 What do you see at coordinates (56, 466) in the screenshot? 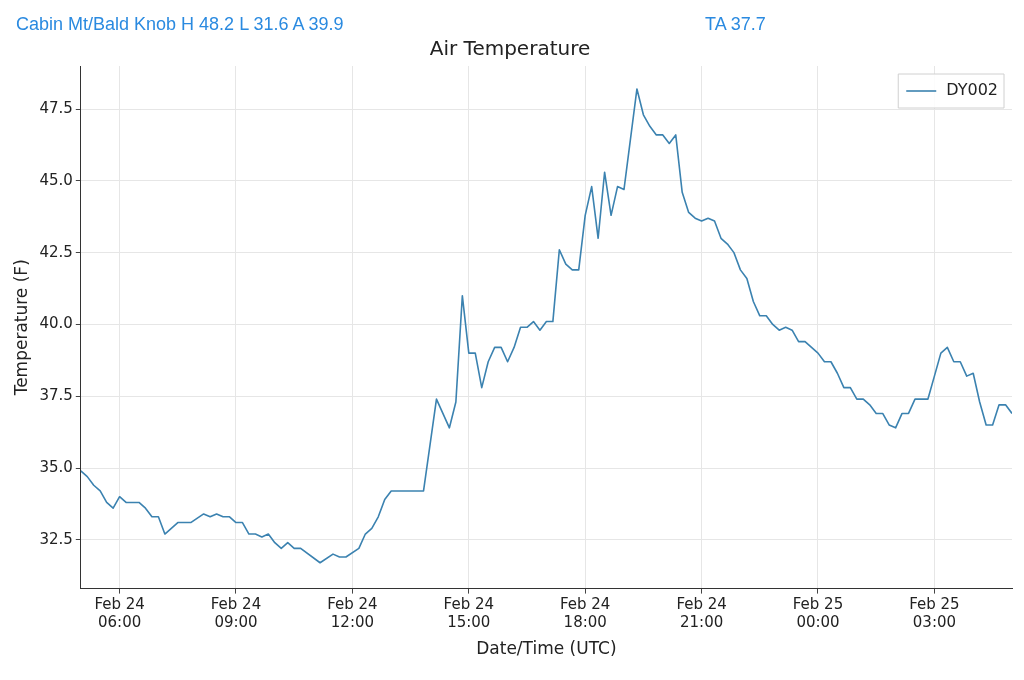
I see `y-tick-label: 35.0` at bounding box center [56, 466].